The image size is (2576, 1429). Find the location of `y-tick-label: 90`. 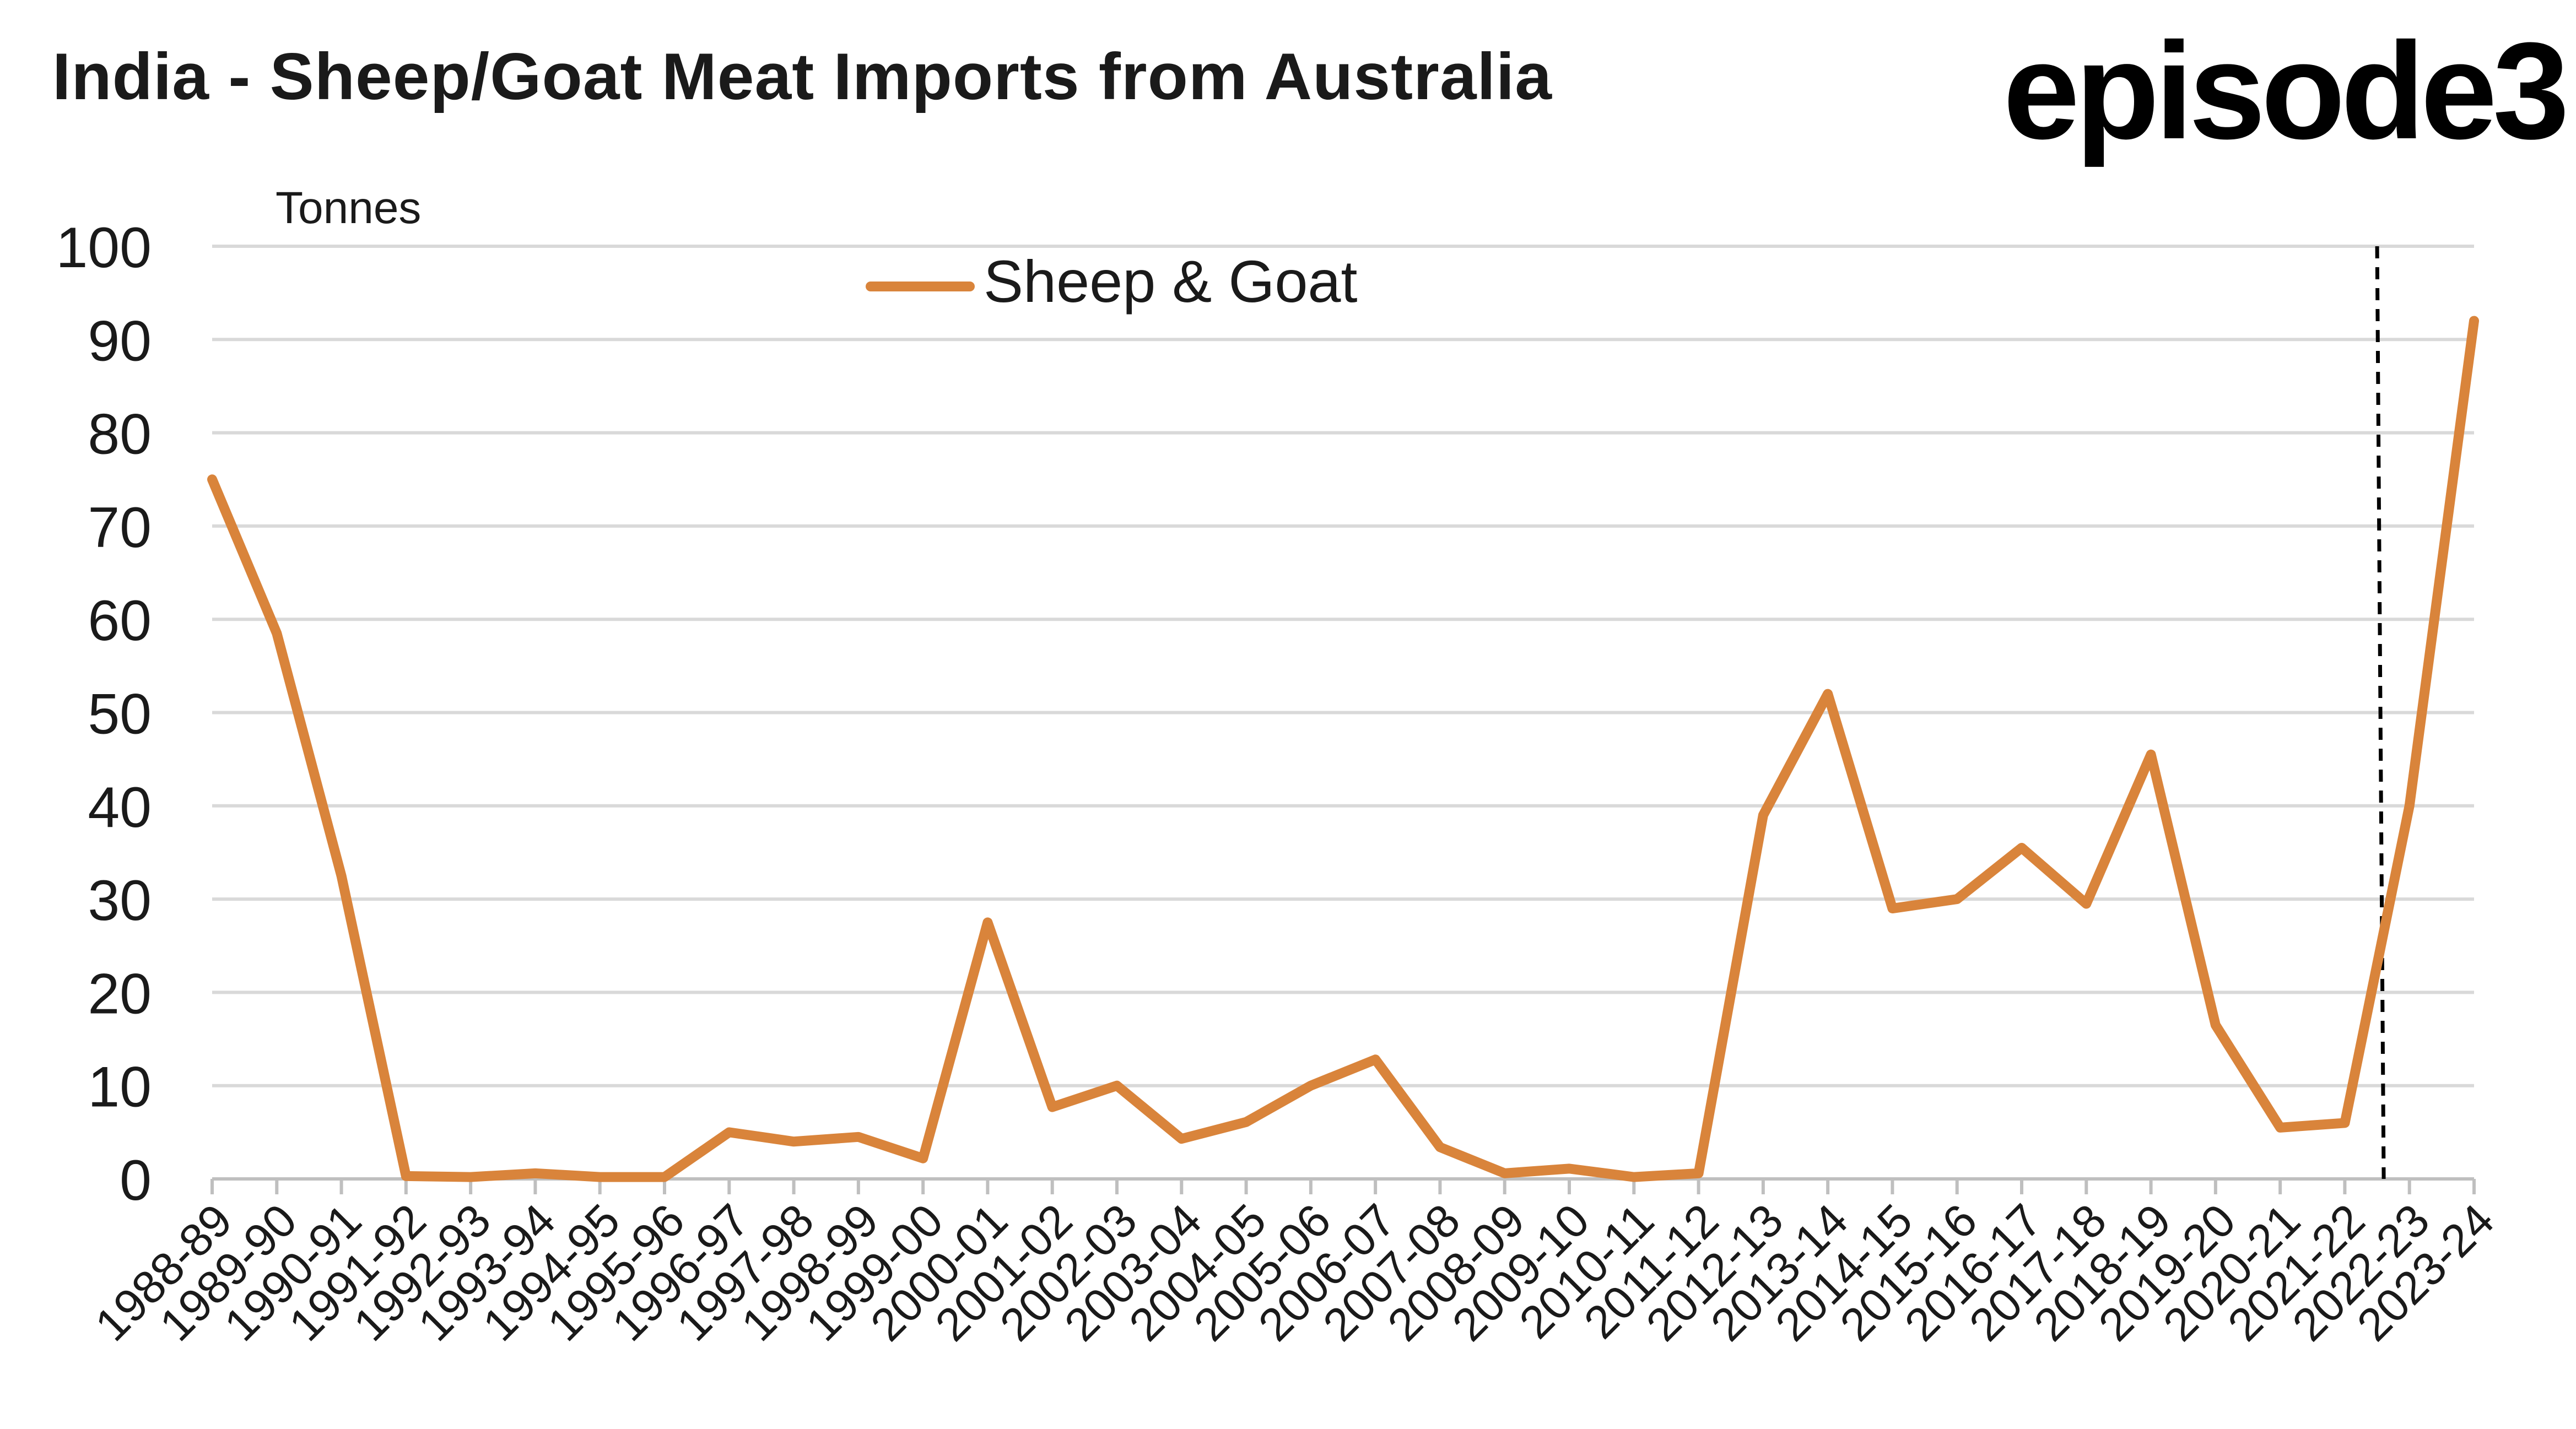

y-tick-label: 90 is located at coordinates (120, 341).